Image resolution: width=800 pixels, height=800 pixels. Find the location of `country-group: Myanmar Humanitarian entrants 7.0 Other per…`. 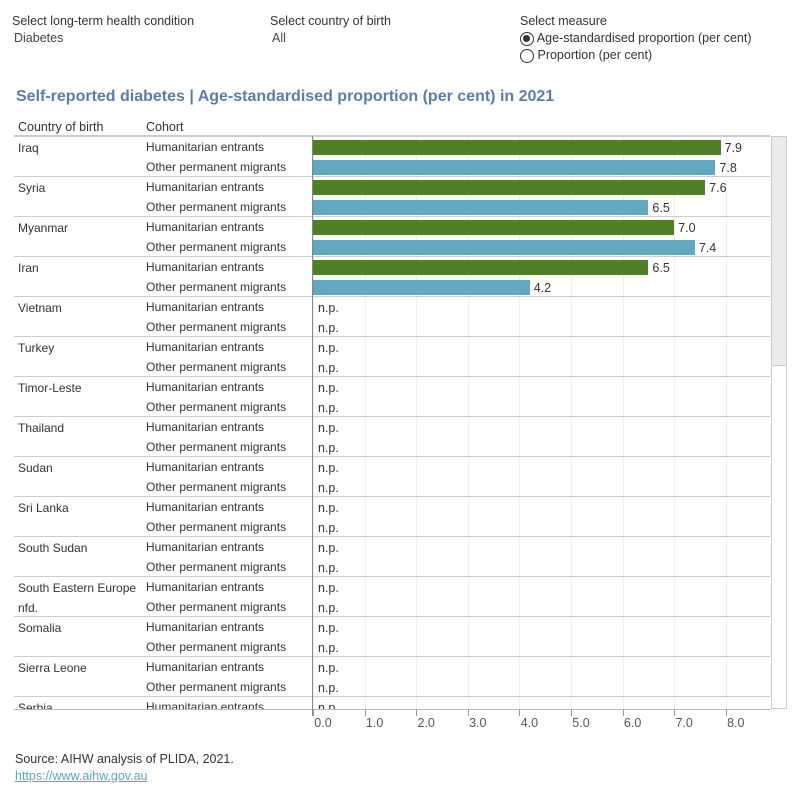

country-group: Myanmar Humanitarian entrants 7.0 Other per… is located at coordinates (392, 236).